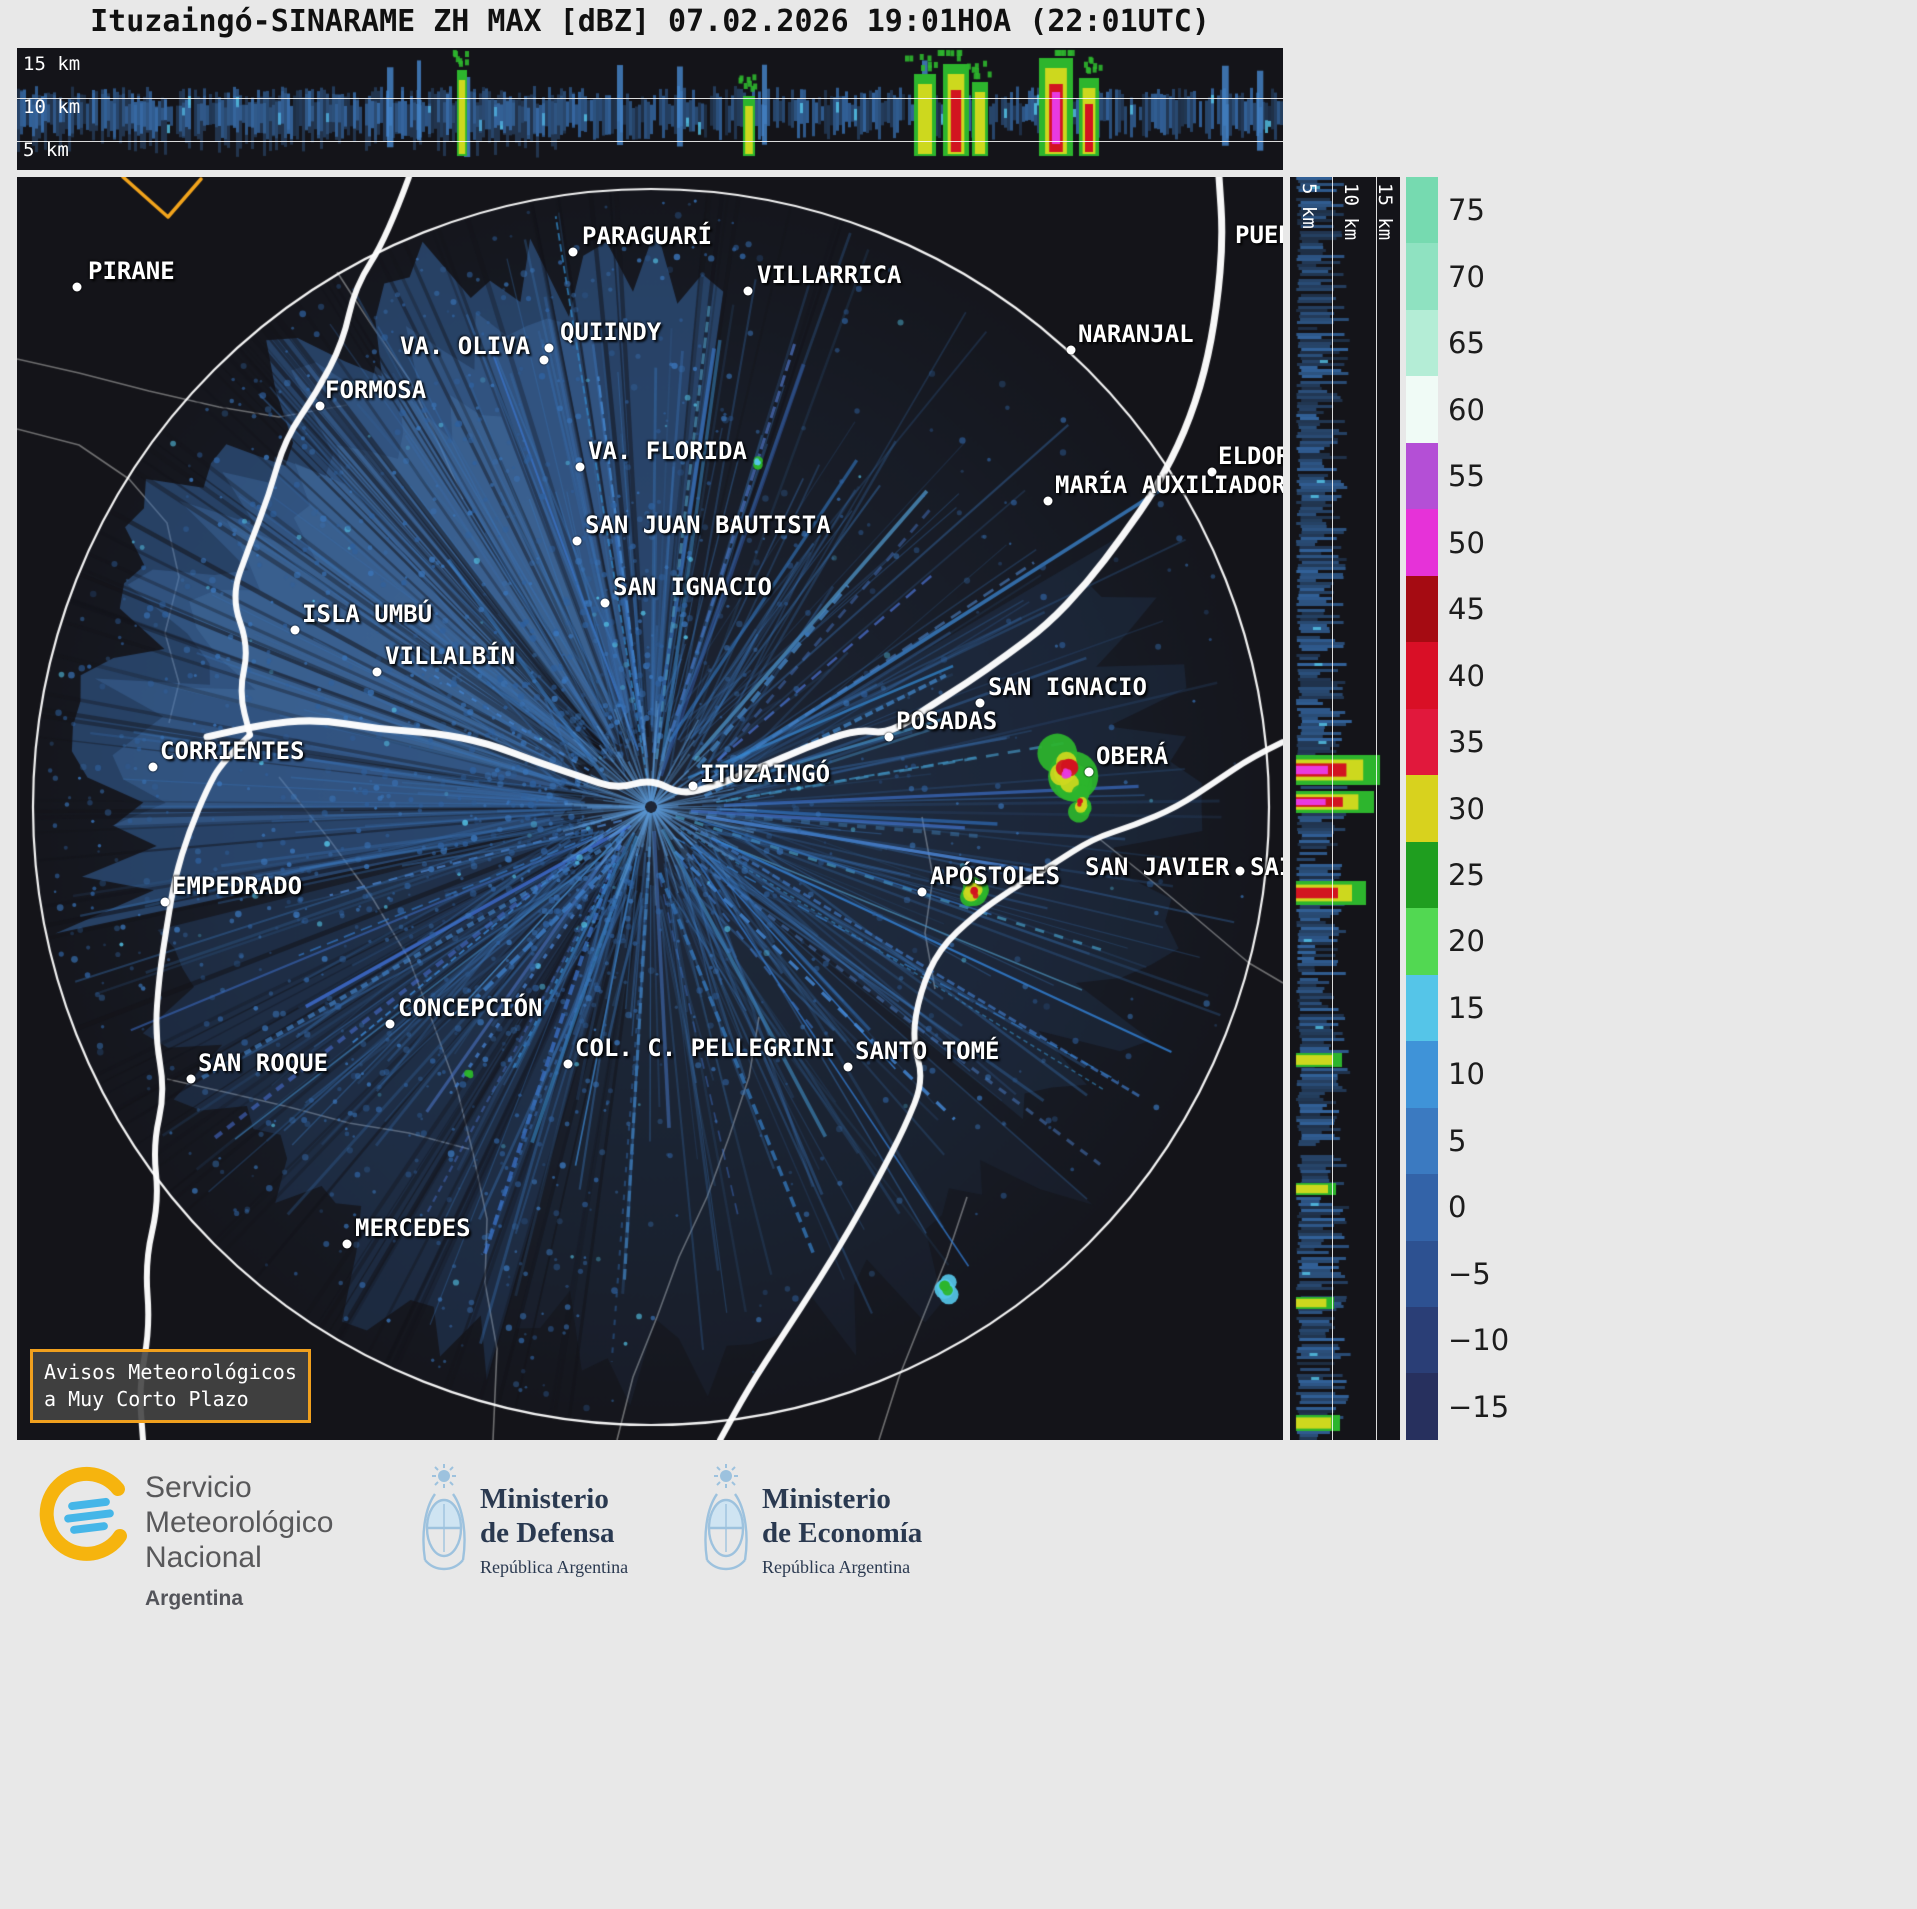  Describe the element at coordinates (1157, 867) in the screenshot. I see `city-label: SAN JAVIER` at that location.